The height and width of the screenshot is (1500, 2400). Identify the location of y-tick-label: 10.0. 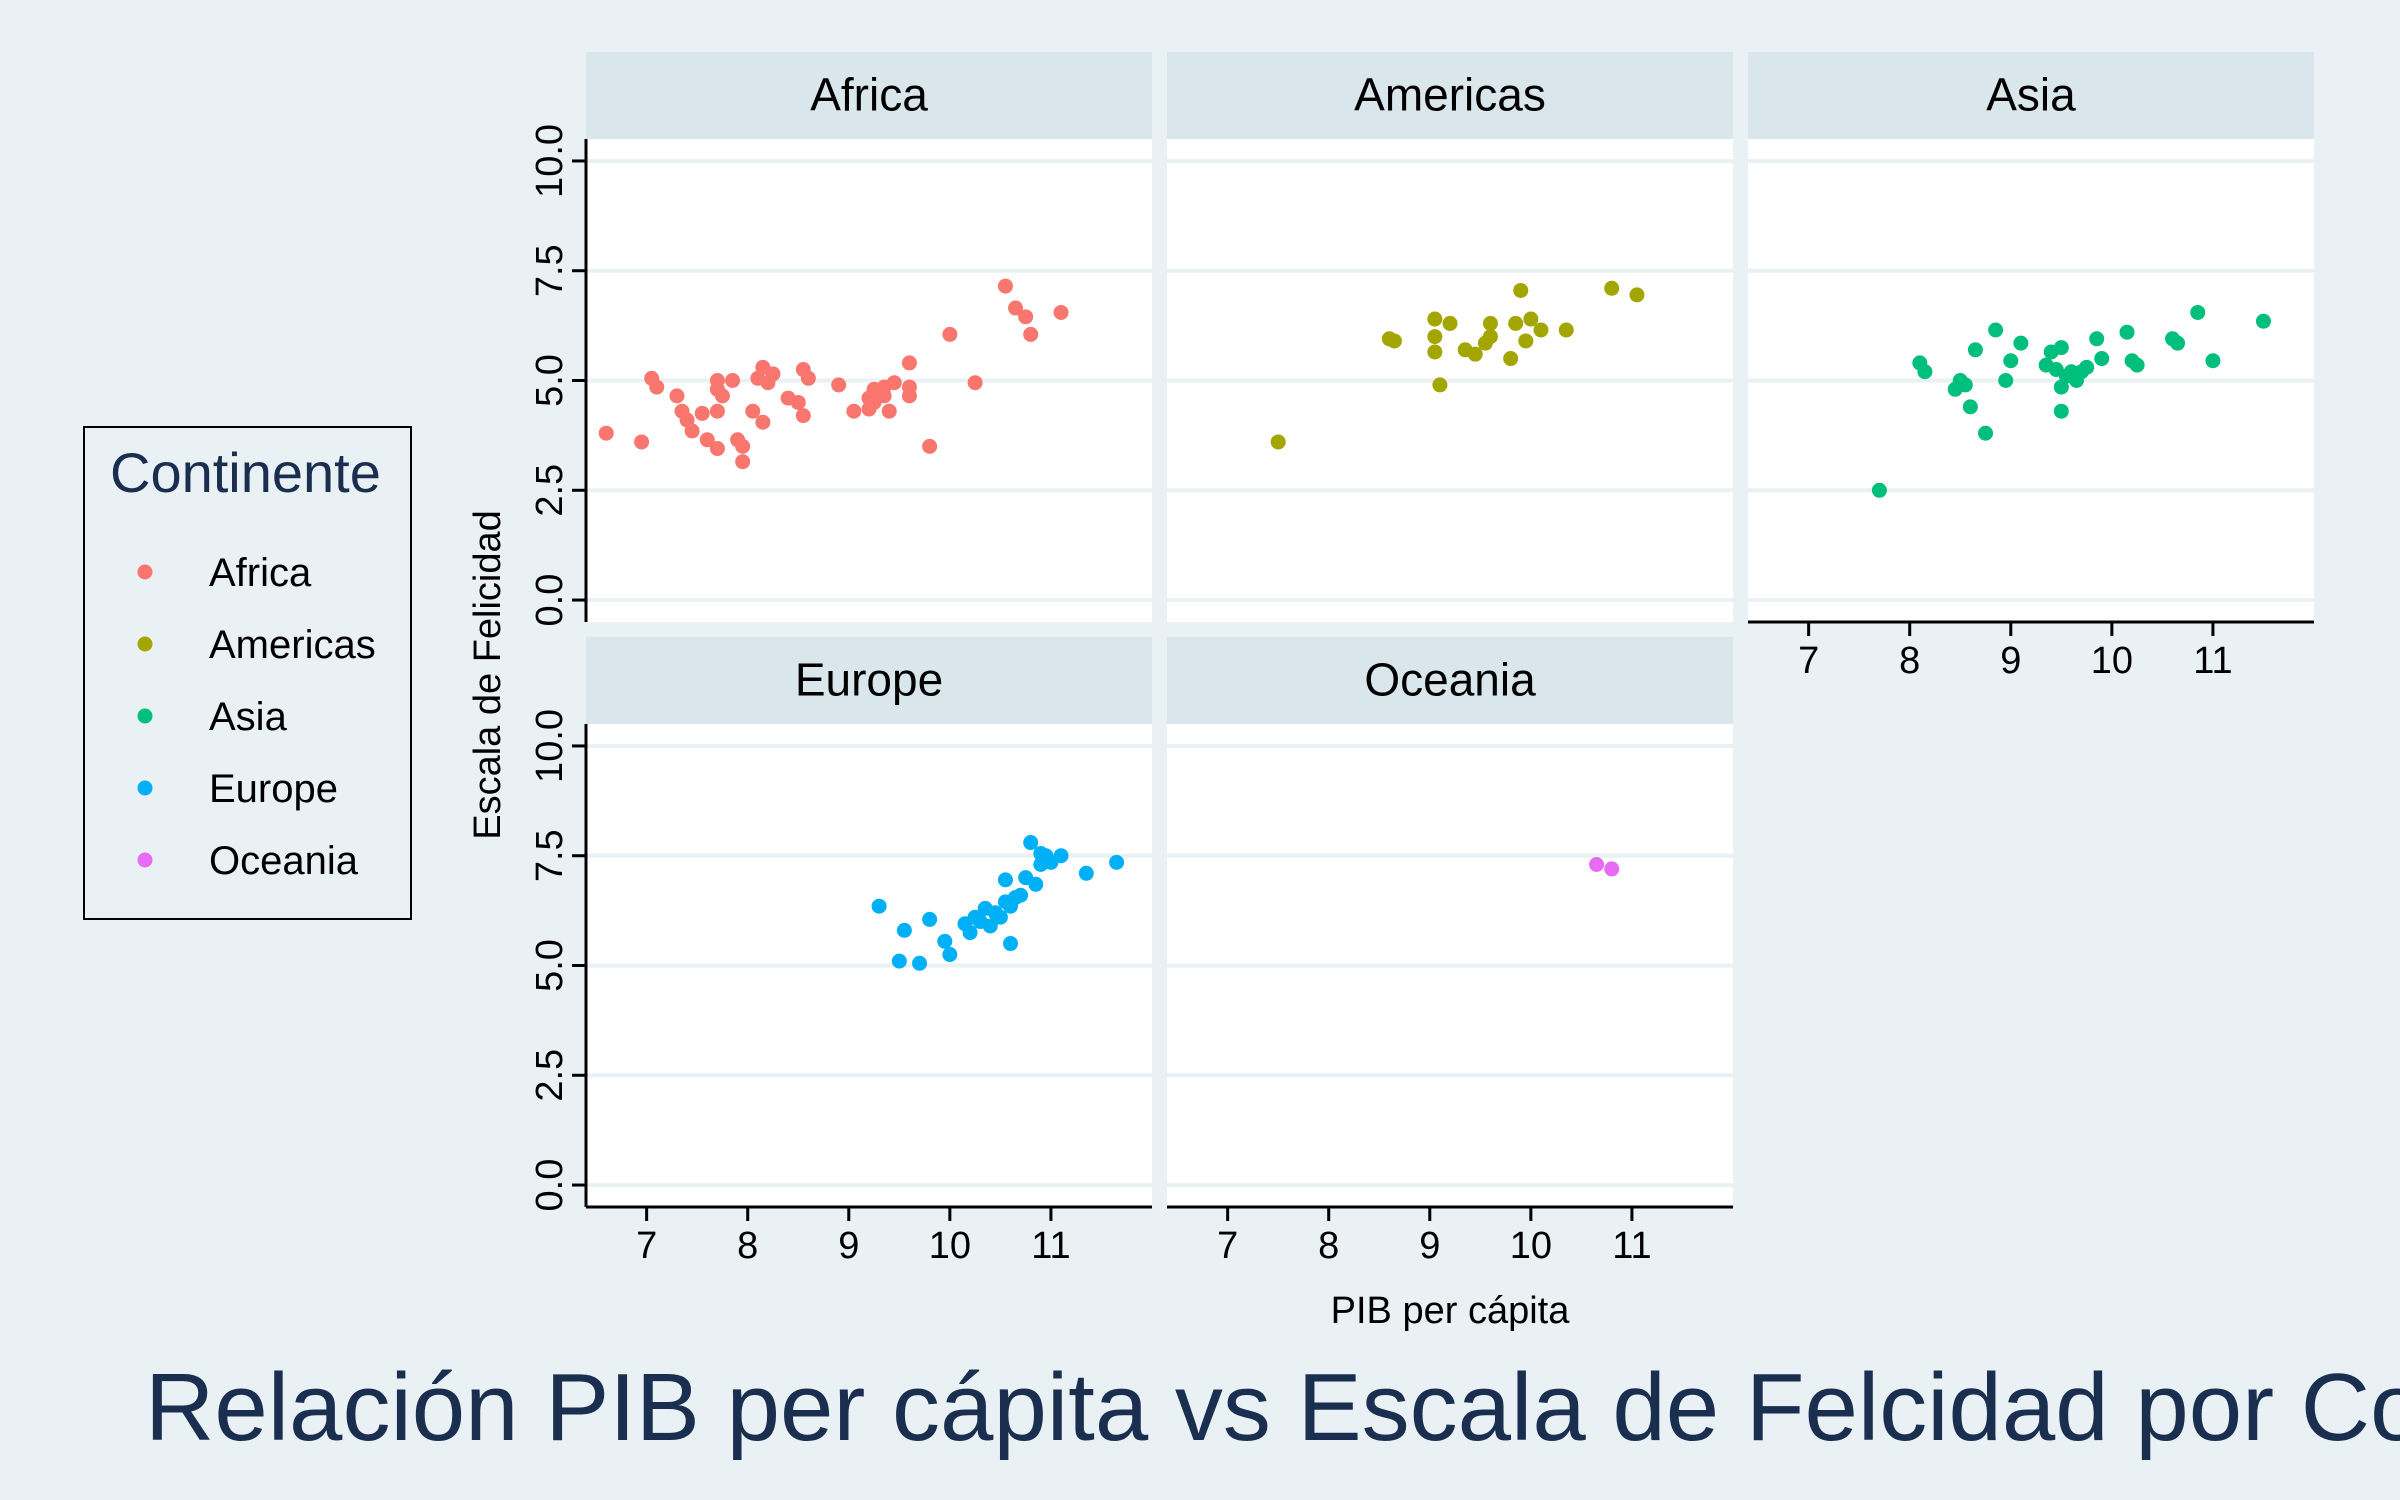
(550, 161).